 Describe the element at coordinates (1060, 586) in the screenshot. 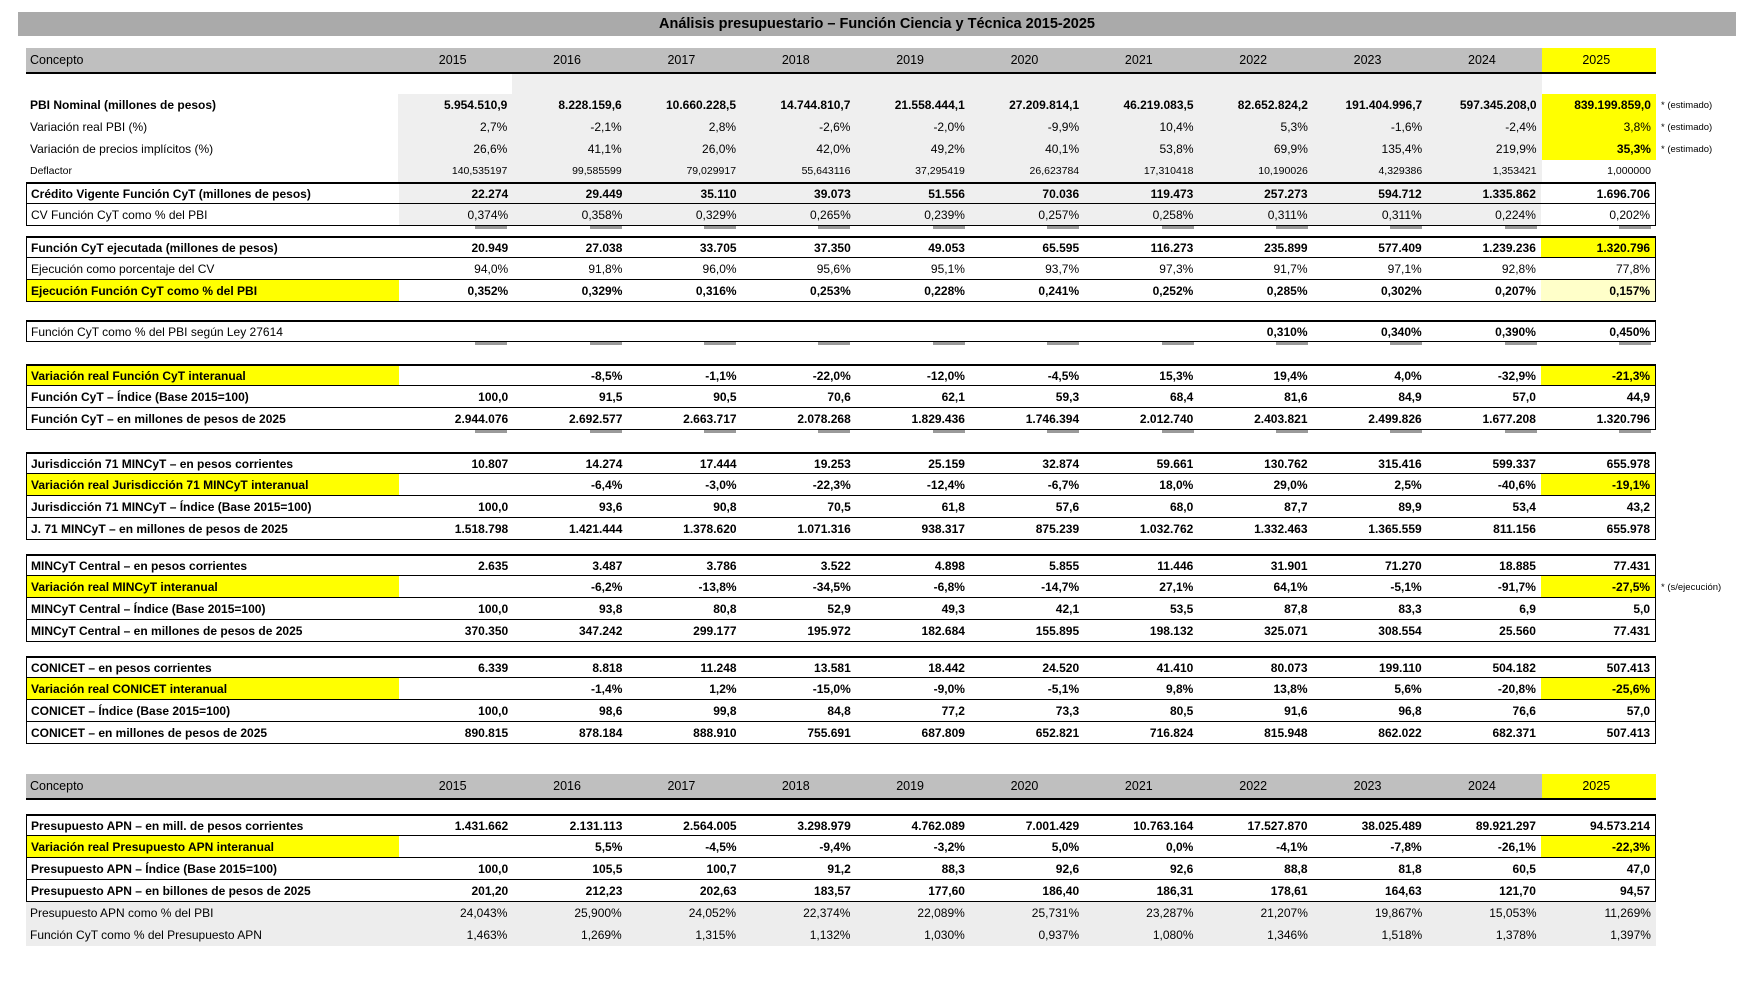

I see `cell-variacion-mincyt-2020: -14,7%` at that location.